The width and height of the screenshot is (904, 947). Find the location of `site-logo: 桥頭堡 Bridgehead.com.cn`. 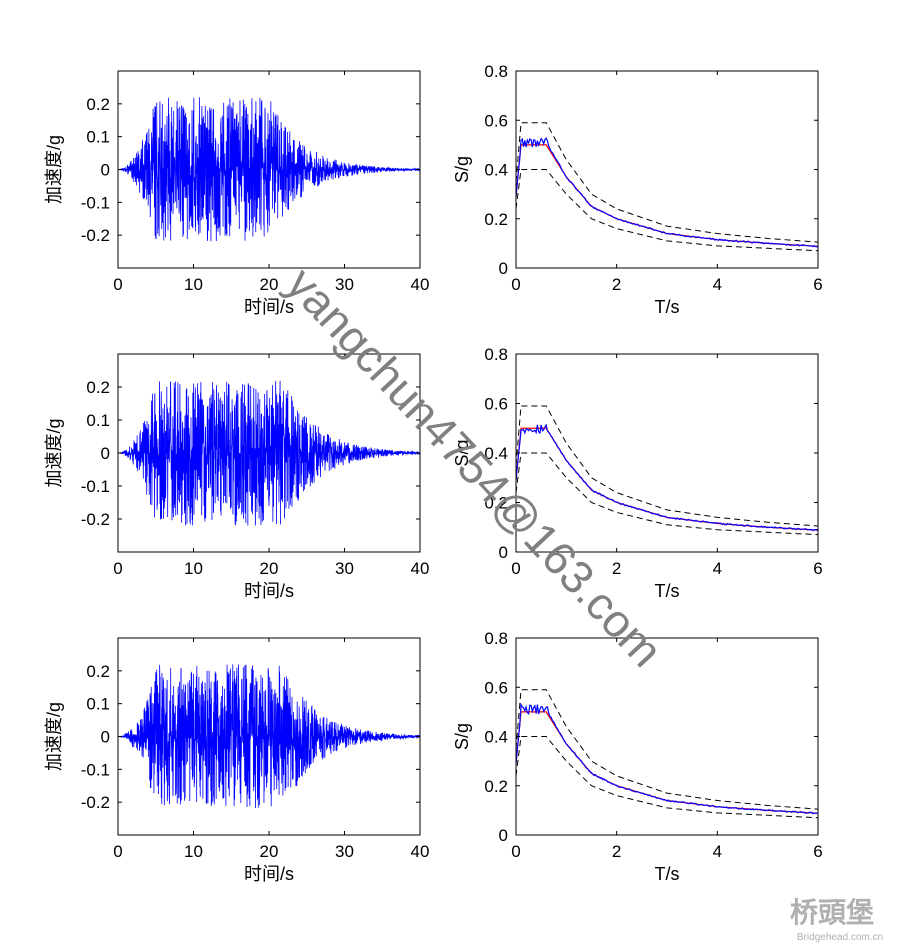

site-logo: 桥頭堡 Bridgehead.com.cn is located at coordinates (836, 919).